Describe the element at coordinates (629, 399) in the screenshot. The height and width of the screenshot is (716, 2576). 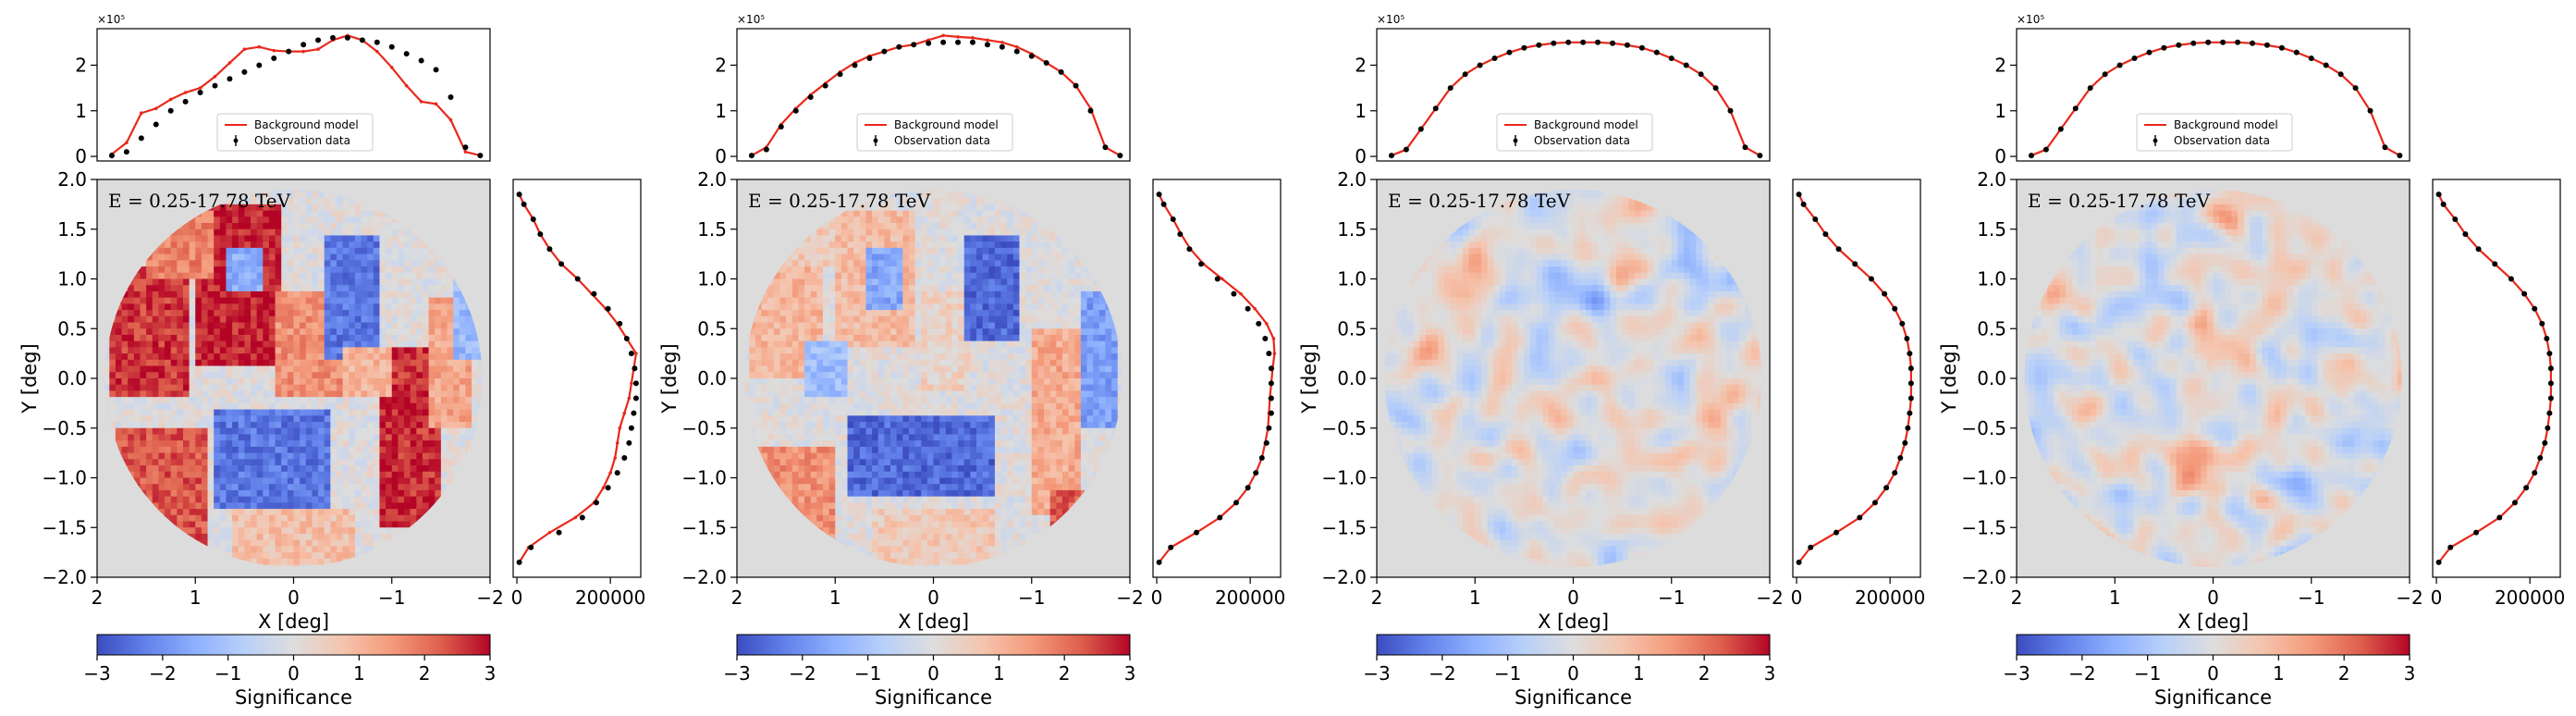
I see `side-model-point` at that location.